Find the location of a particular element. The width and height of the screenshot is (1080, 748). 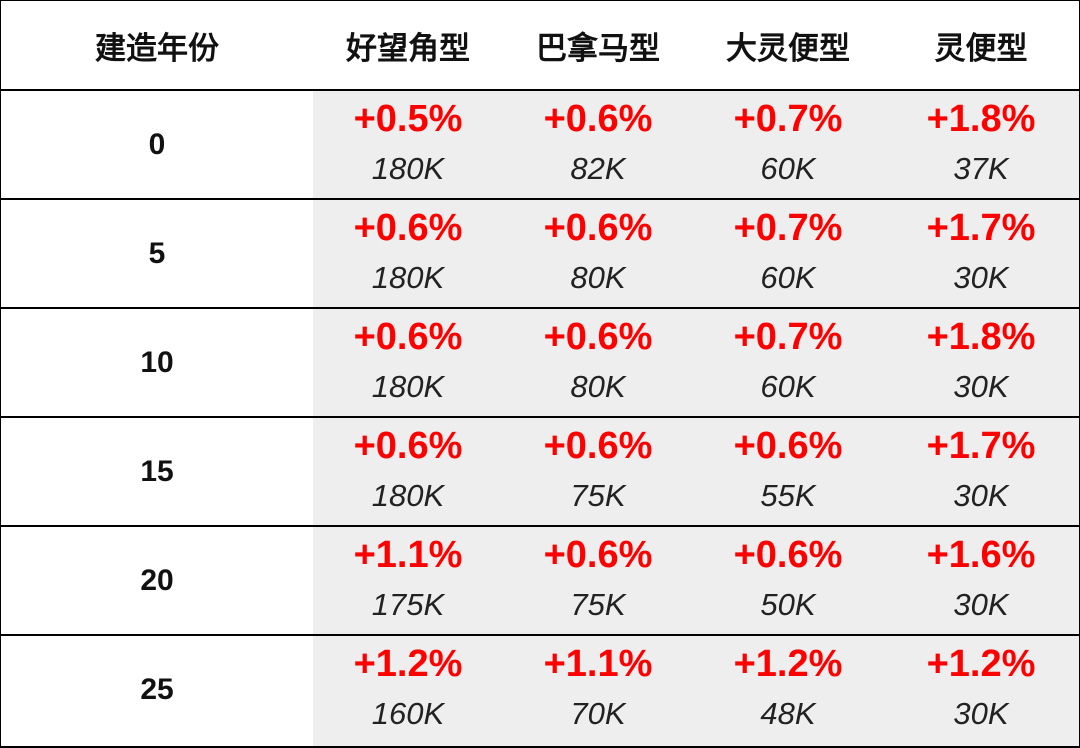

build-year: 25 is located at coordinates (157, 689).